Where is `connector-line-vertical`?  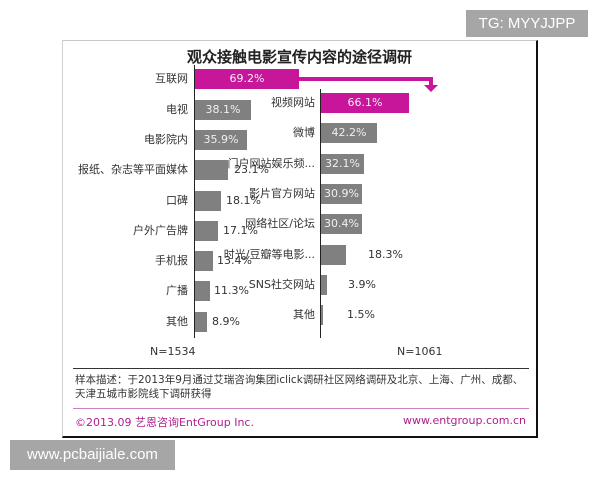
connector-line-vertical is located at coordinates (431, 82).